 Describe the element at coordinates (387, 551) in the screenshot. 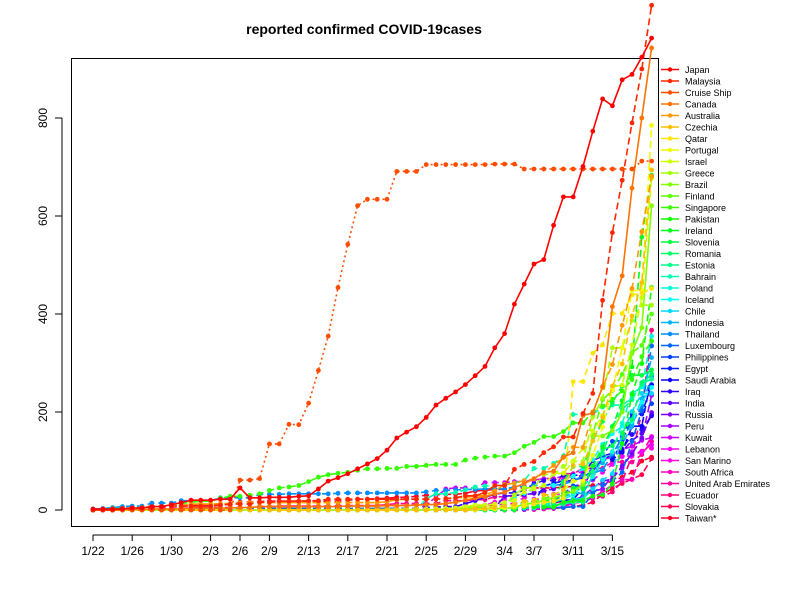

I see `x-tick-label: 2/21` at that location.